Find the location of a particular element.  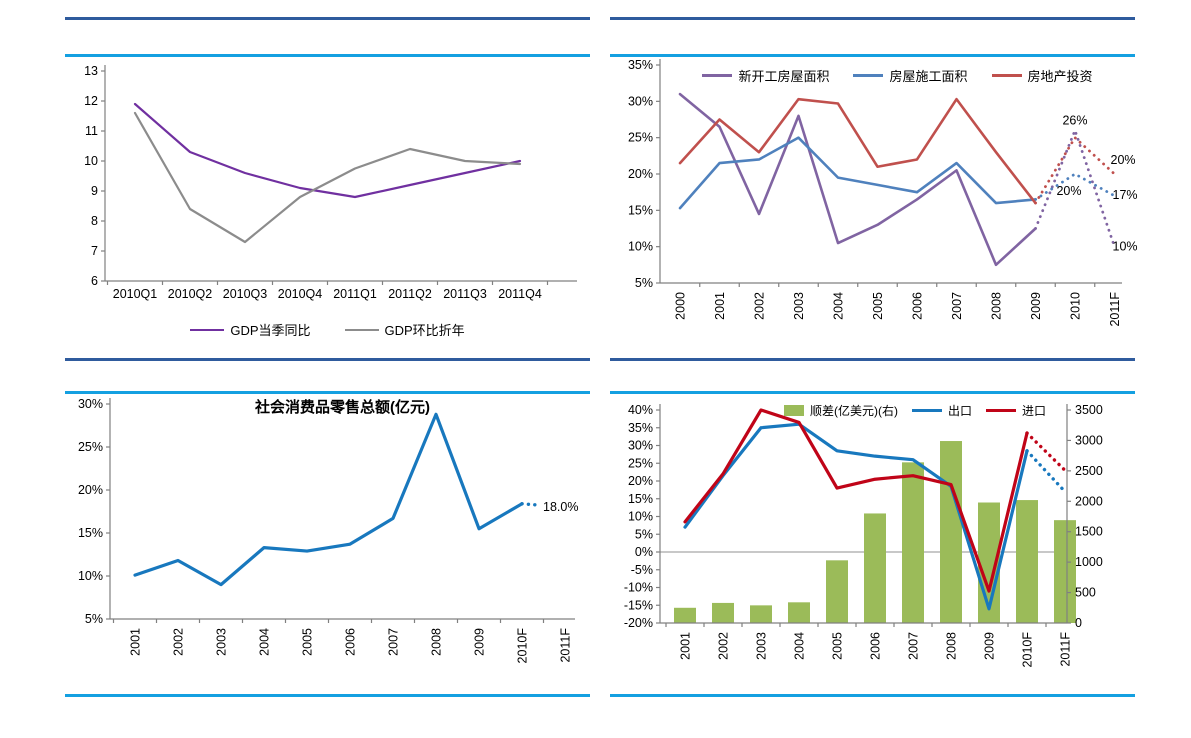

right-y-tick-label: 1000 is located at coordinates (1089, 562).